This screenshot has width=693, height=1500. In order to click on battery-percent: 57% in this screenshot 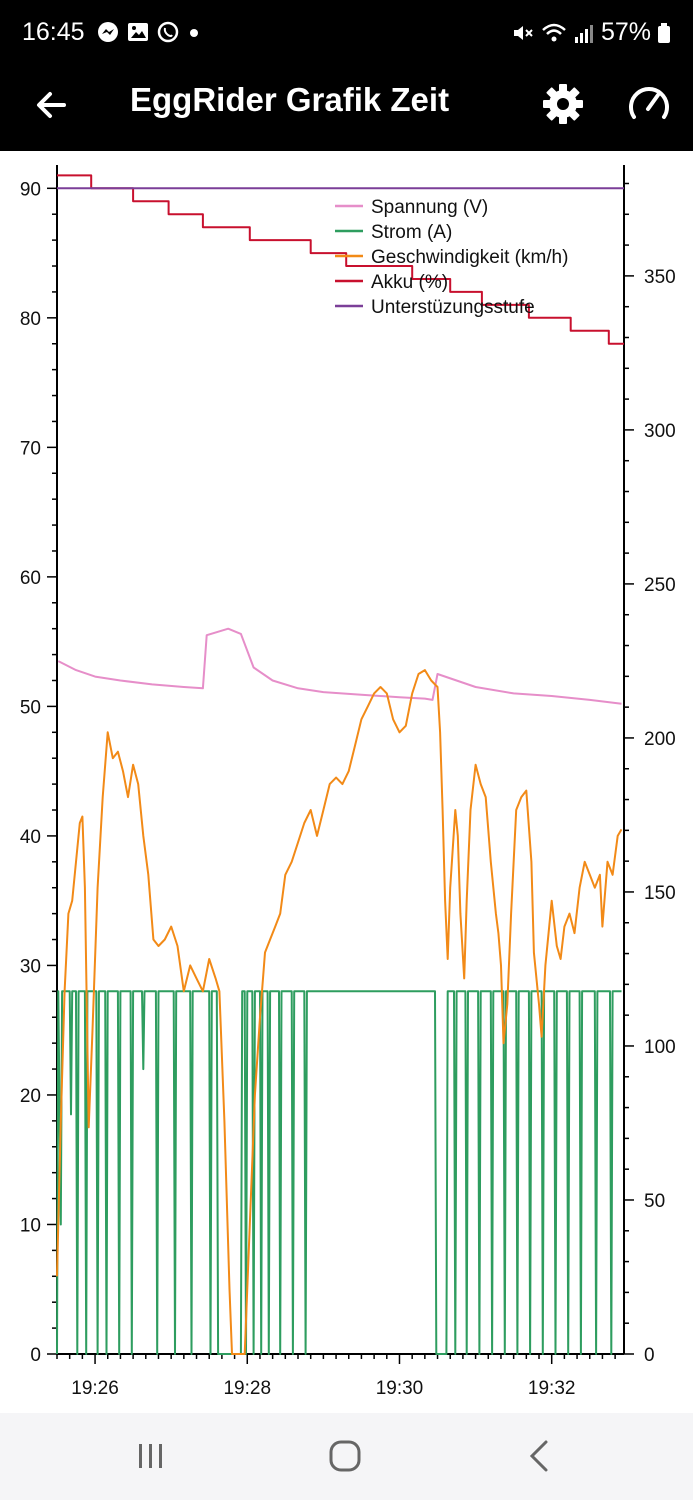, I will do `click(625, 32)`.